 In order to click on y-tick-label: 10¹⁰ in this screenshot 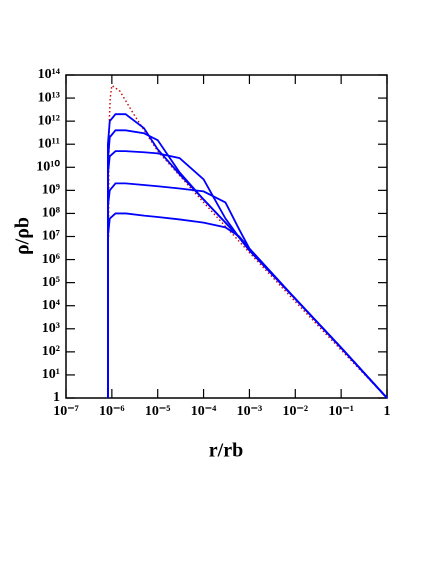, I will do `click(48, 167)`.